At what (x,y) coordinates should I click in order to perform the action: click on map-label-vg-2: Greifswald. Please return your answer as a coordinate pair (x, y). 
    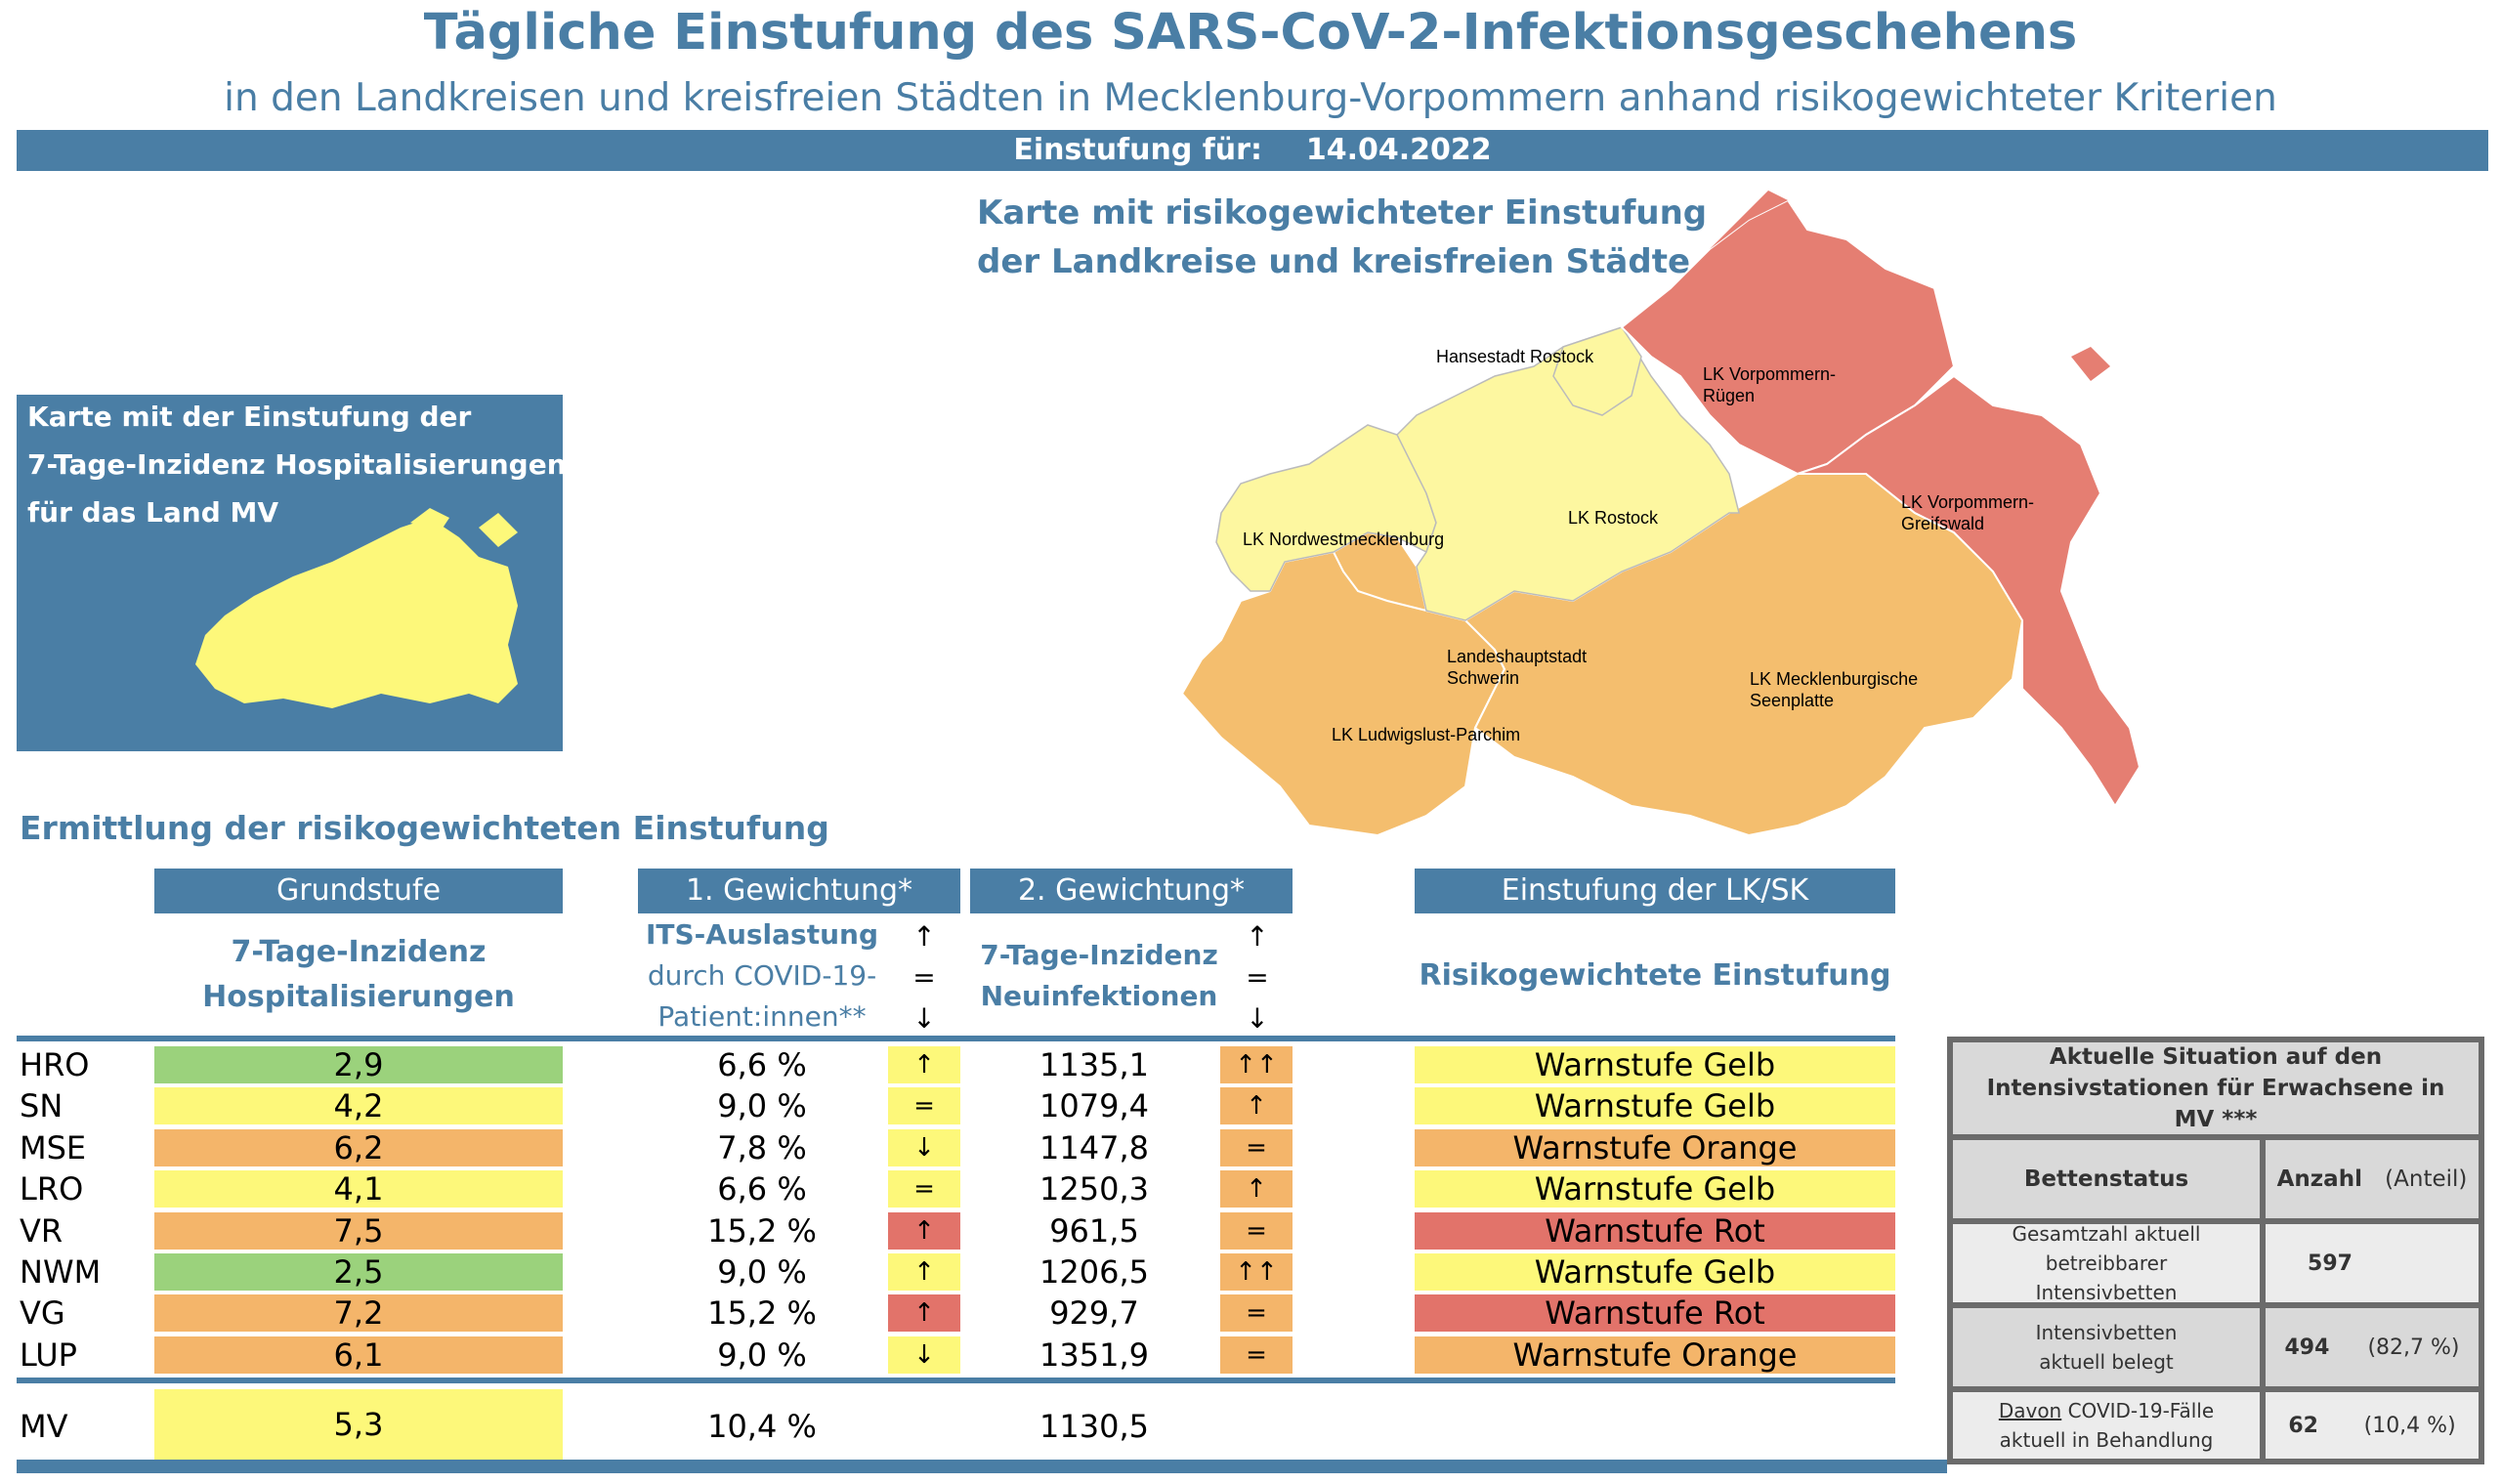
    Looking at the image, I should click on (1942, 523).